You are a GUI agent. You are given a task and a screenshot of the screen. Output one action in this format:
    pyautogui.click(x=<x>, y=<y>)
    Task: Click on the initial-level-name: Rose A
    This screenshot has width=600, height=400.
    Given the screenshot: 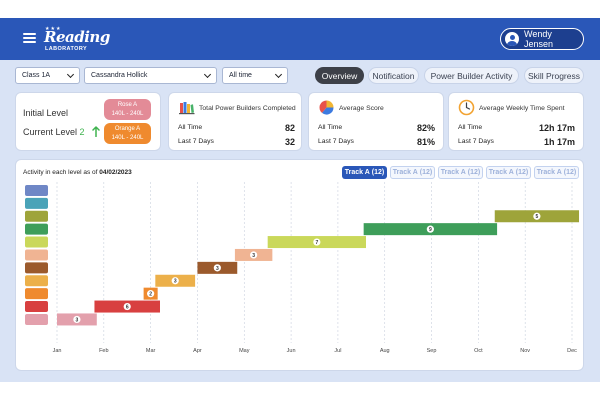 What is the action you would take?
    pyautogui.click(x=127, y=104)
    